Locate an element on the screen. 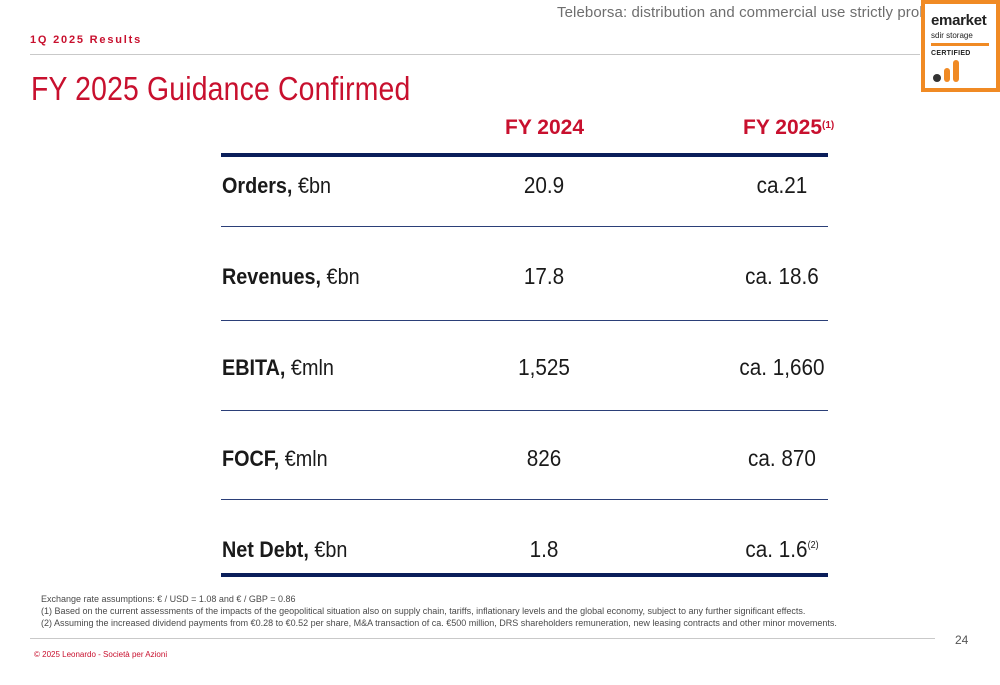 Image resolution: width=1000 pixels, height=685 pixels. table-cell-fy2024: 17.8 is located at coordinates (544, 276).